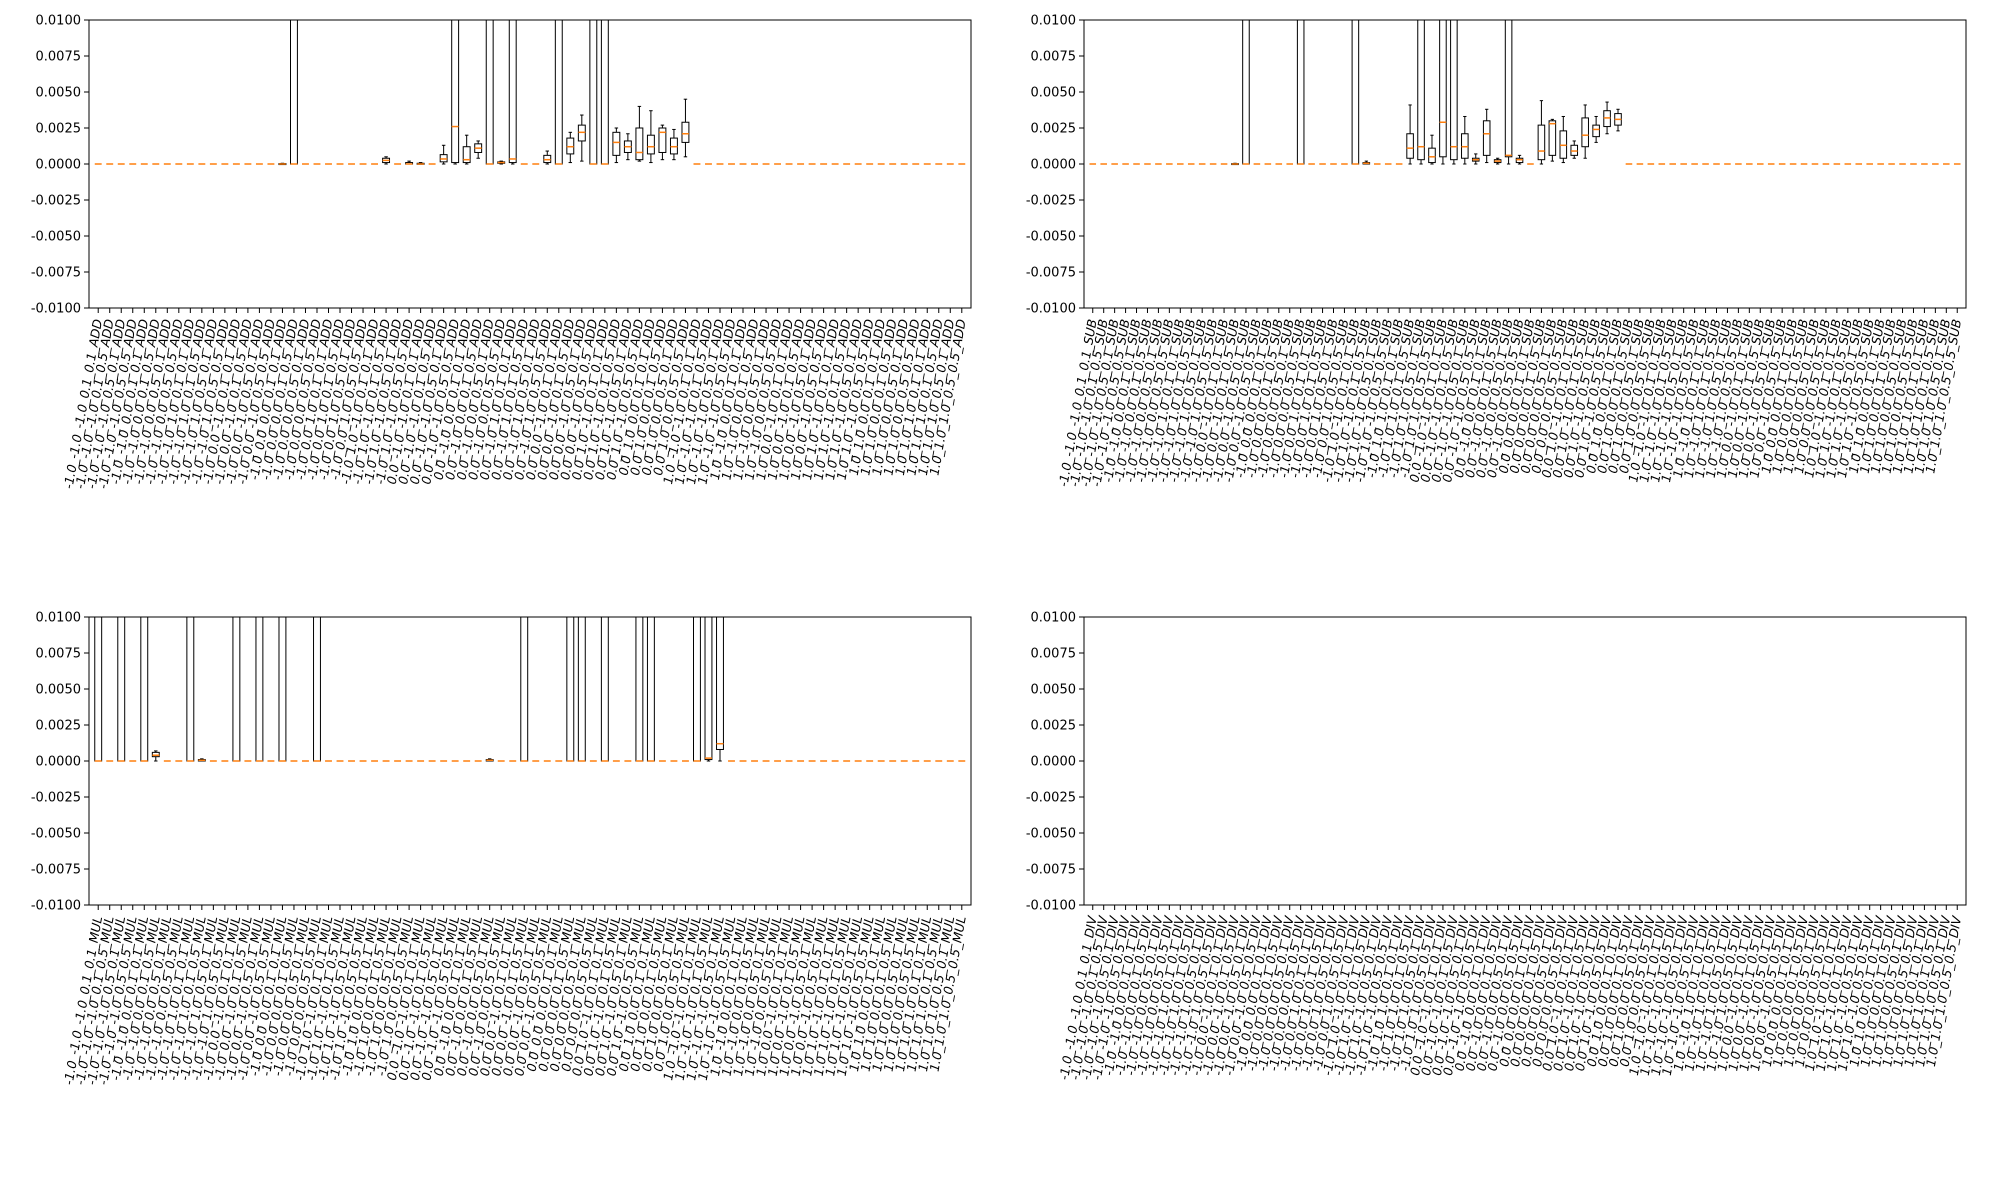  Describe the element at coordinates (59, 726) in the screenshot. I see `y-tick-label: 0.0025` at that location.